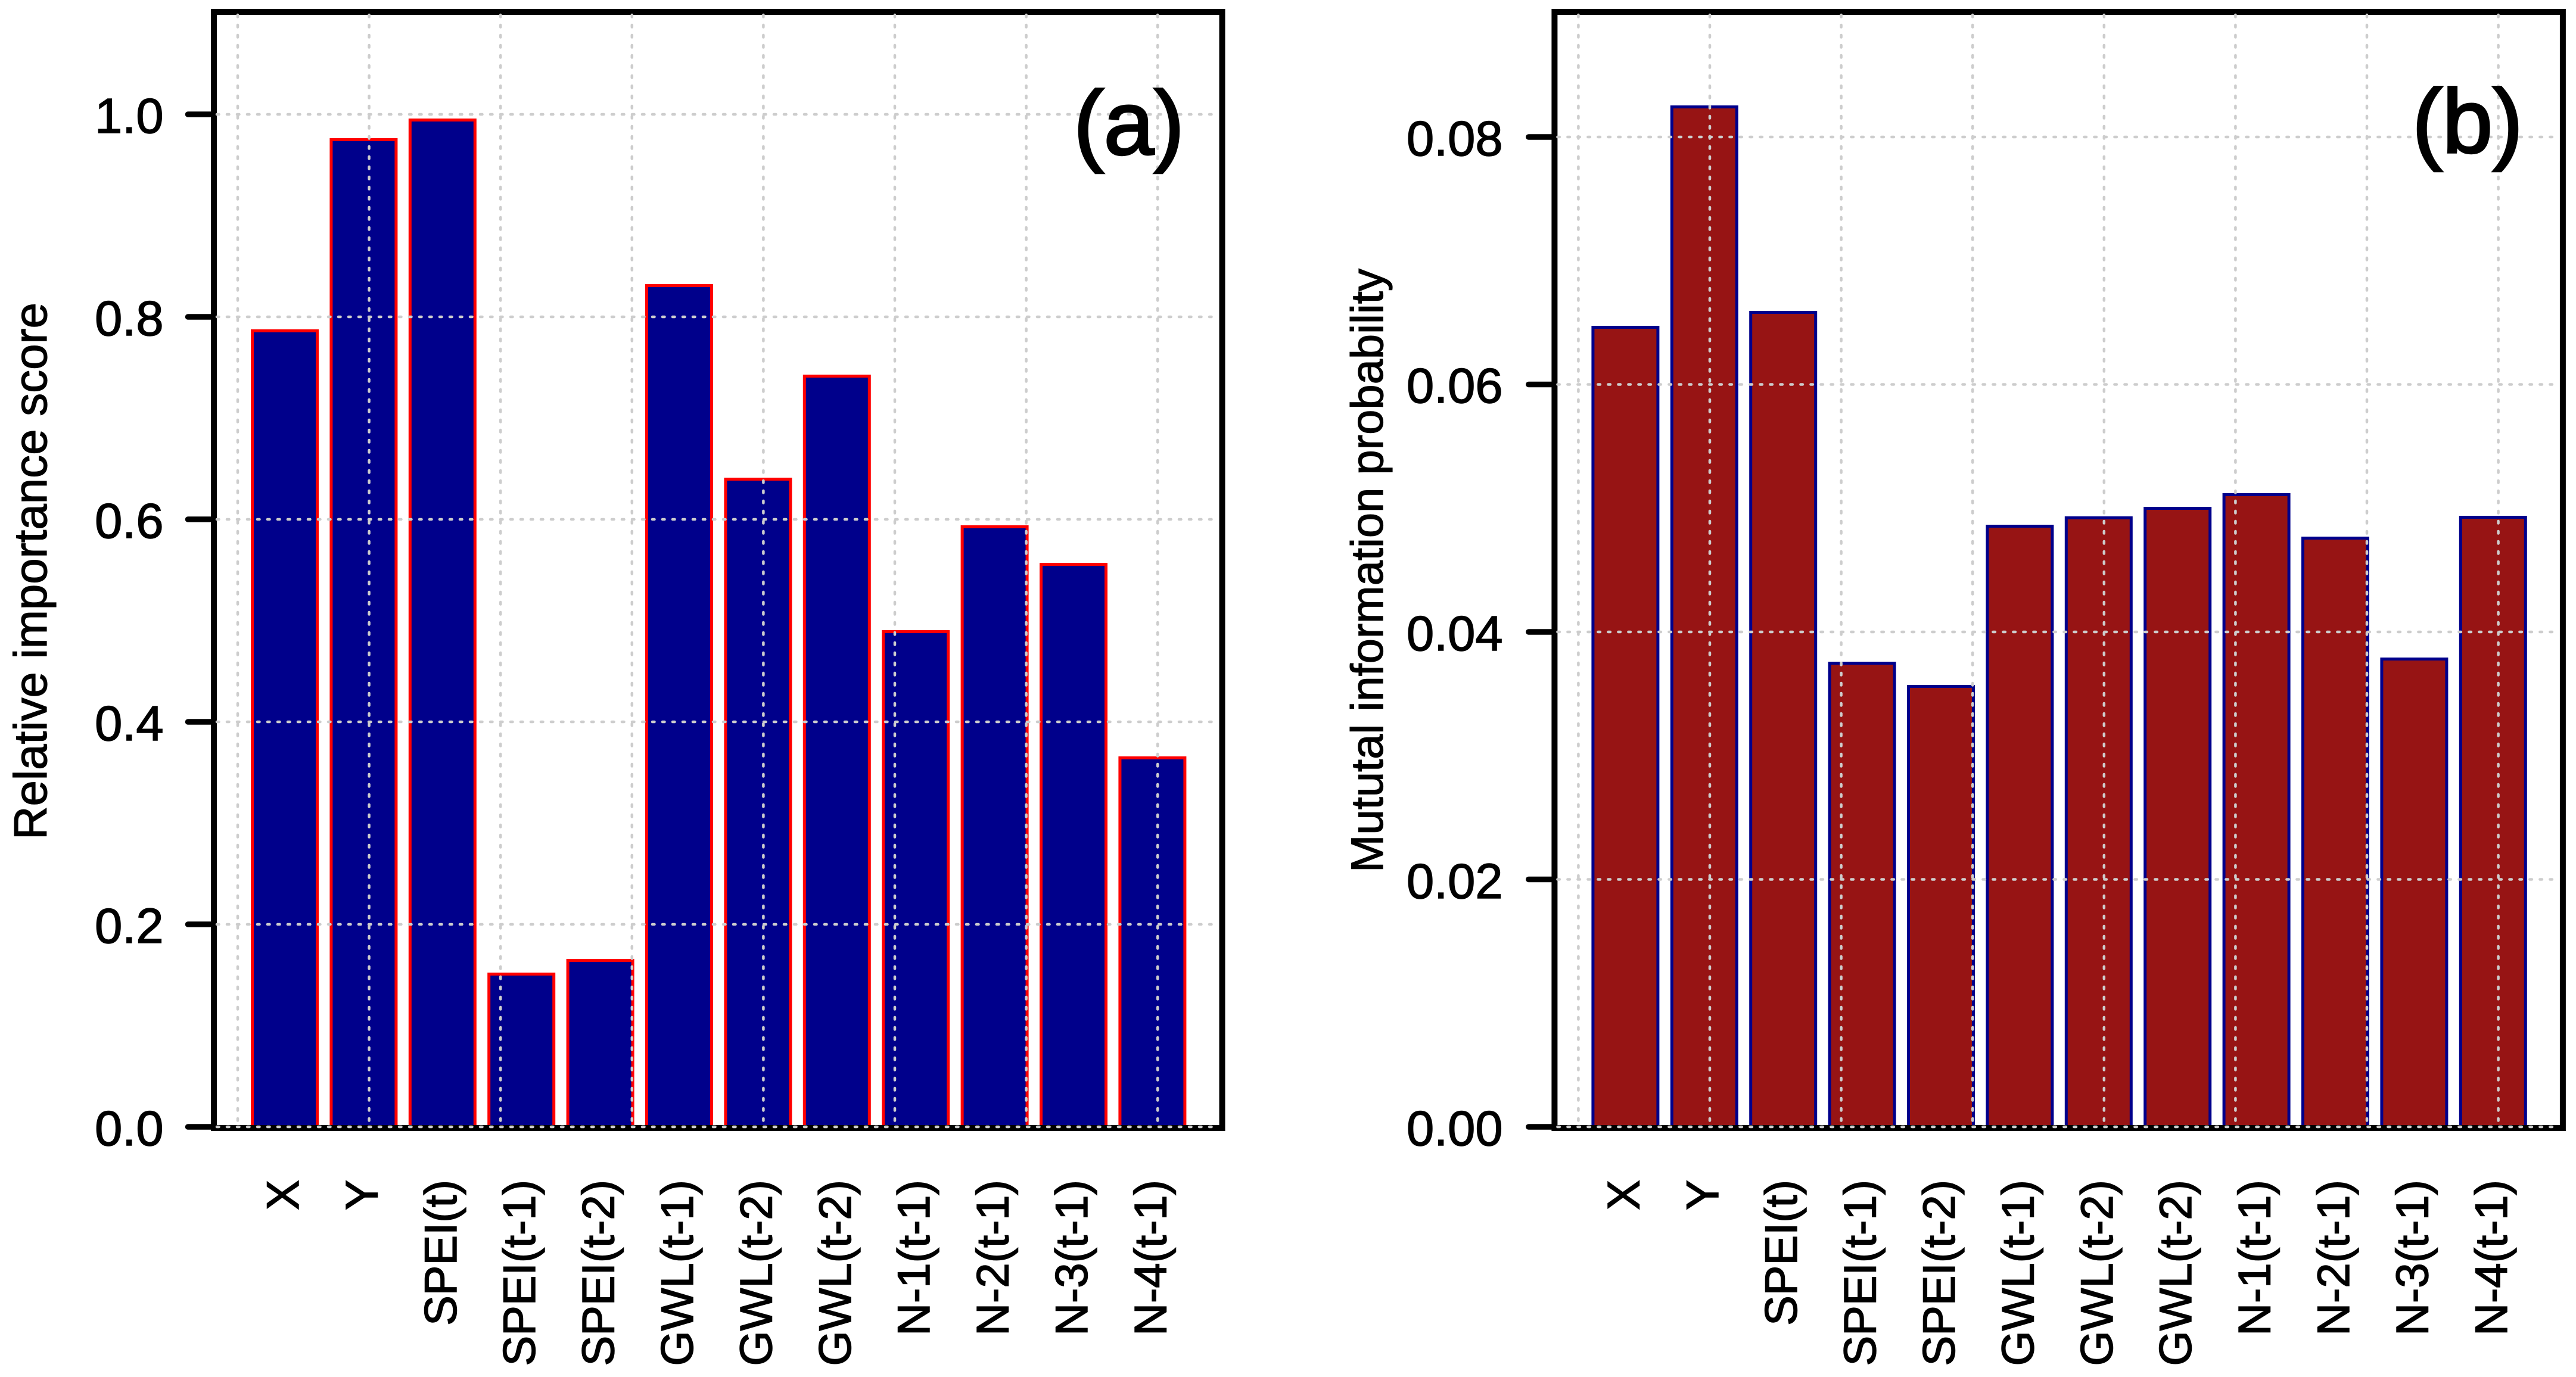  Describe the element at coordinates (1455, 633) in the screenshot. I see `svg-text: 0.04` at that location.